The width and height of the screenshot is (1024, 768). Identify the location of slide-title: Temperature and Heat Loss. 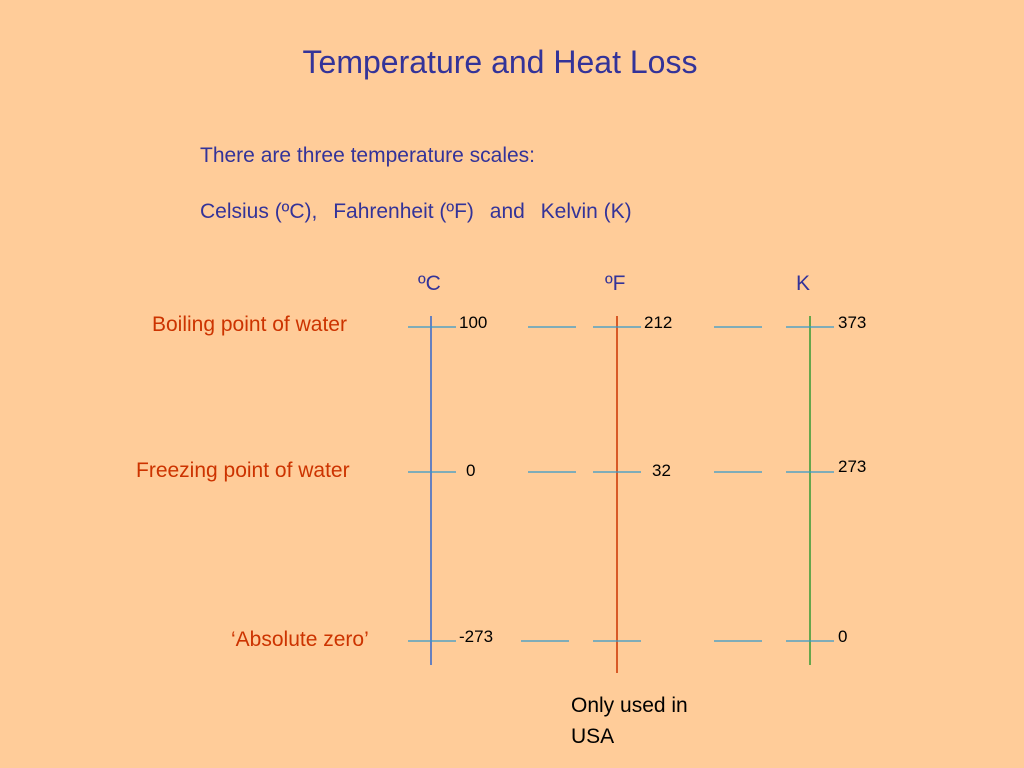
(500, 62).